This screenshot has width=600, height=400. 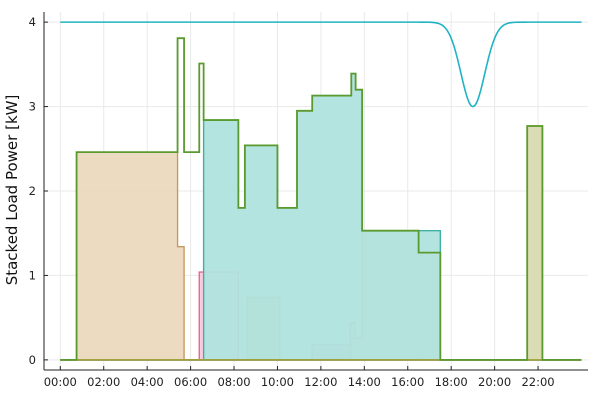 What do you see at coordinates (147, 382) in the screenshot?
I see `x-tick-label: 04:00` at bounding box center [147, 382].